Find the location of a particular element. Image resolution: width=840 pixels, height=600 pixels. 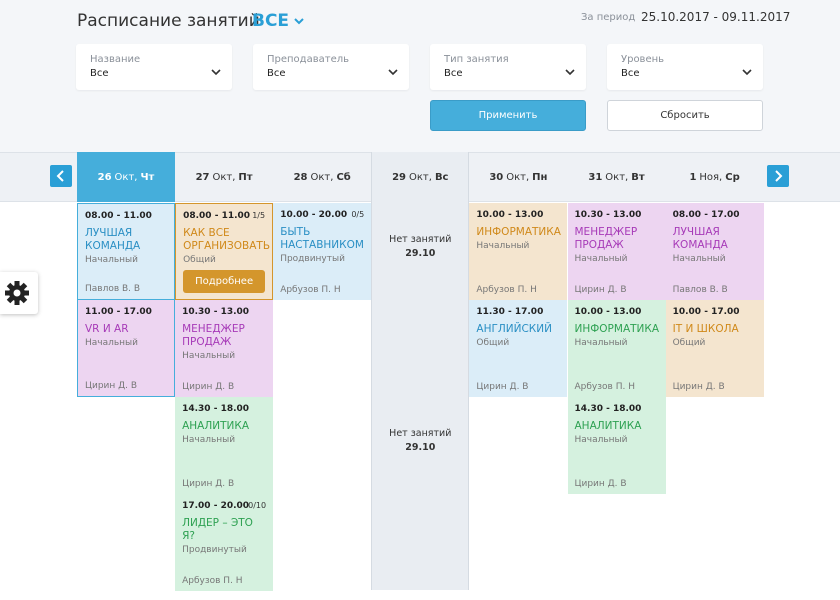

event-title: IT И ШКОЛА is located at coordinates (705, 329).